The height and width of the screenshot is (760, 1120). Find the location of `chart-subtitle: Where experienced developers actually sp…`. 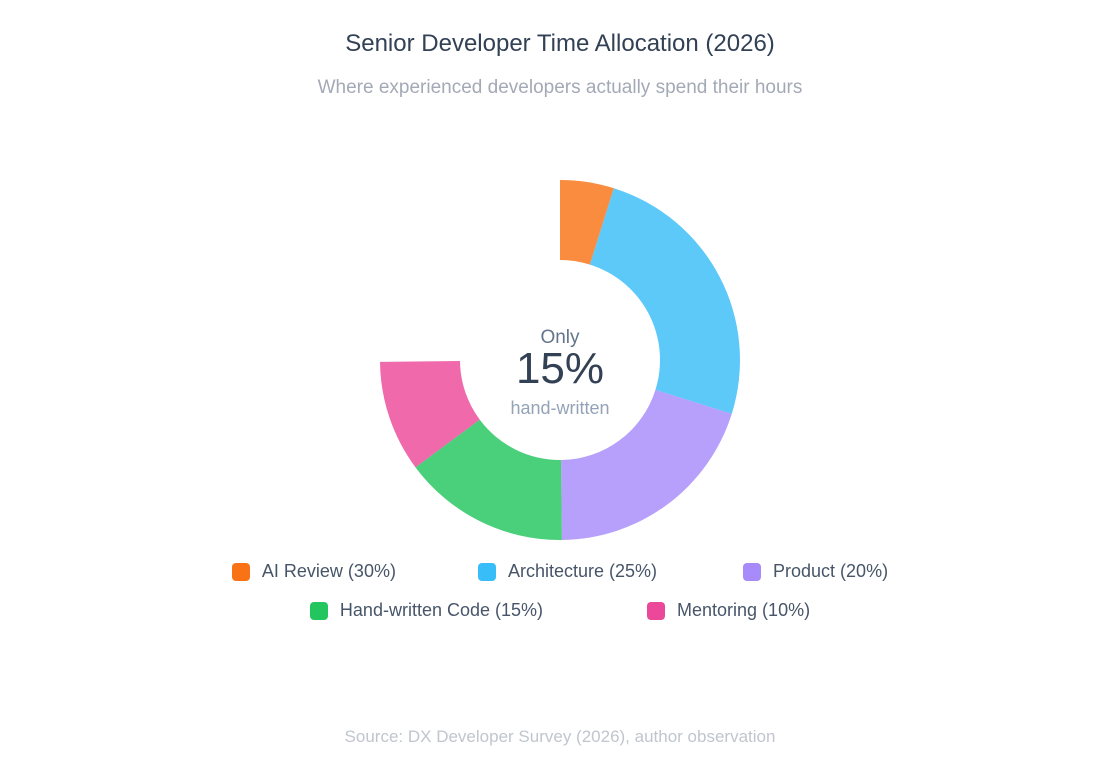

chart-subtitle: Where experienced developers actually sp… is located at coordinates (560, 87).